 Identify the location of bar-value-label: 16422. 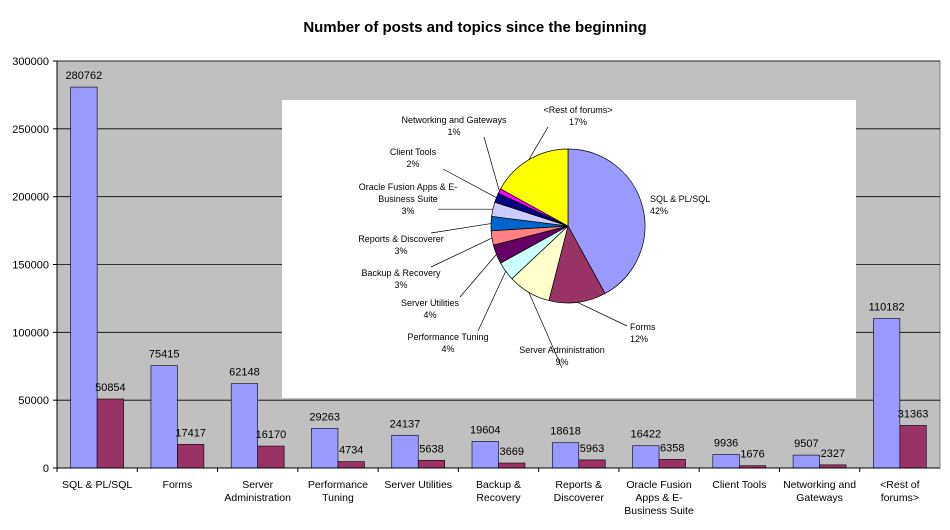
(646, 435).